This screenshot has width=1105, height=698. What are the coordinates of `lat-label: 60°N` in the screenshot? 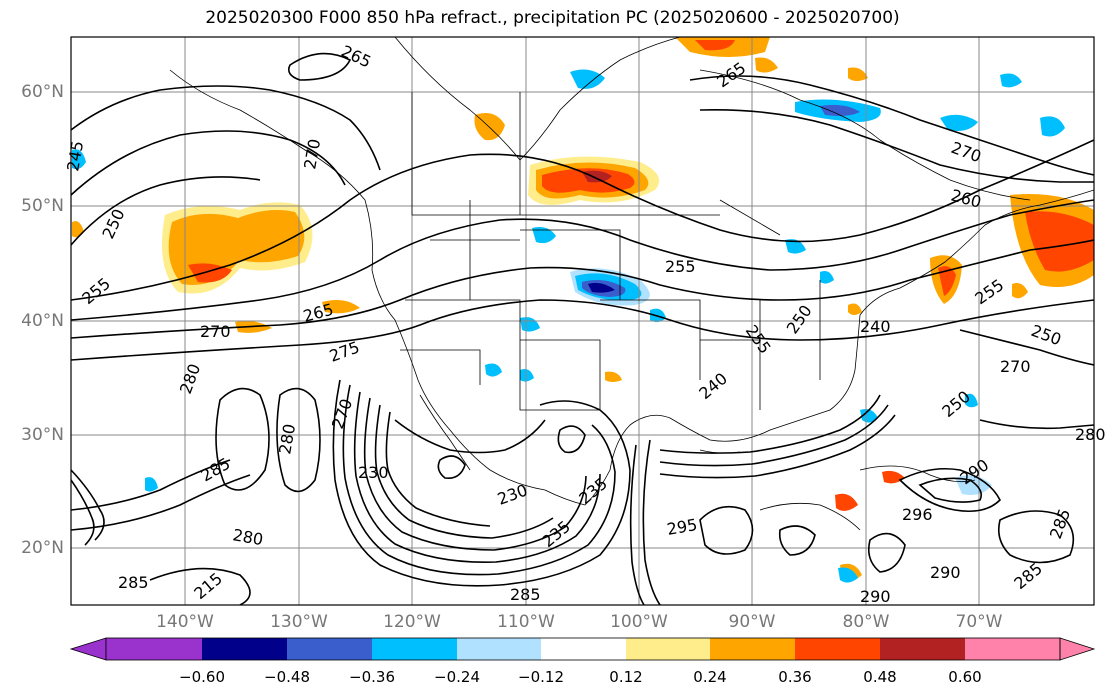 It's located at (42, 92).